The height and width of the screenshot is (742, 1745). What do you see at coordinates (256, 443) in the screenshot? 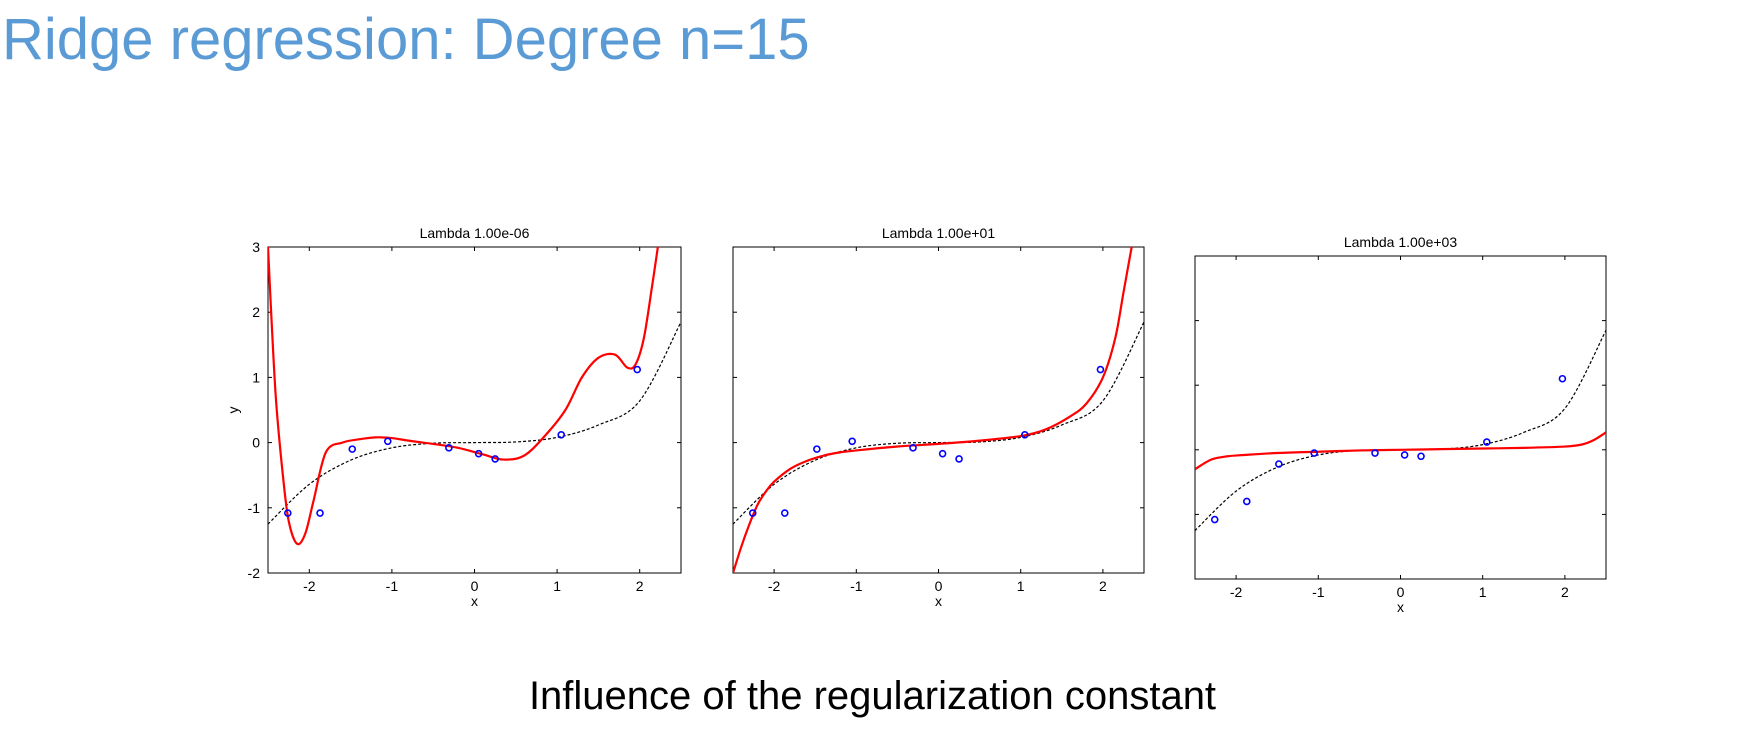
I see `y-tick-label: 0` at bounding box center [256, 443].